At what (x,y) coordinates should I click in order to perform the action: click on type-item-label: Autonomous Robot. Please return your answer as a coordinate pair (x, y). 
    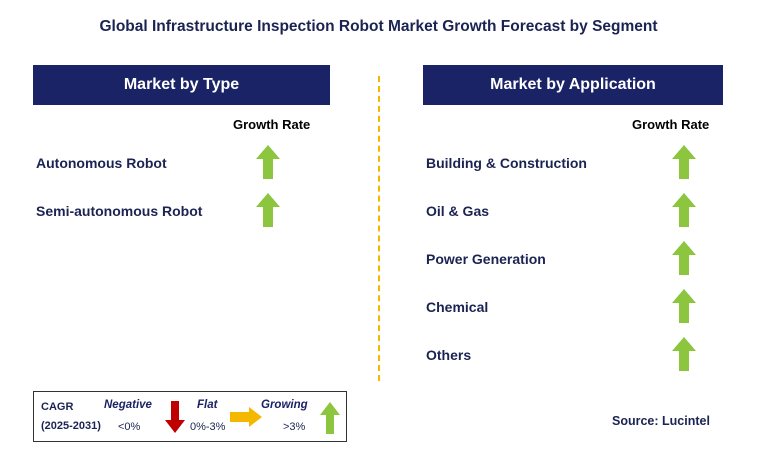
    Looking at the image, I should click on (101, 163).